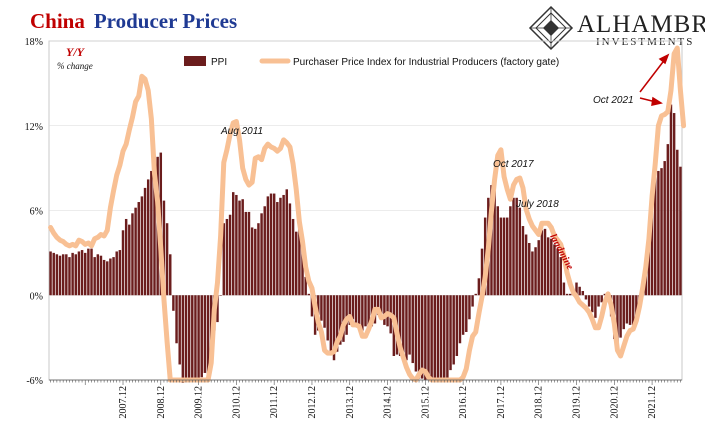  What do you see at coordinates (34, 381) in the screenshot?
I see `y-tick-label: -6%` at bounding box center [34, 381].